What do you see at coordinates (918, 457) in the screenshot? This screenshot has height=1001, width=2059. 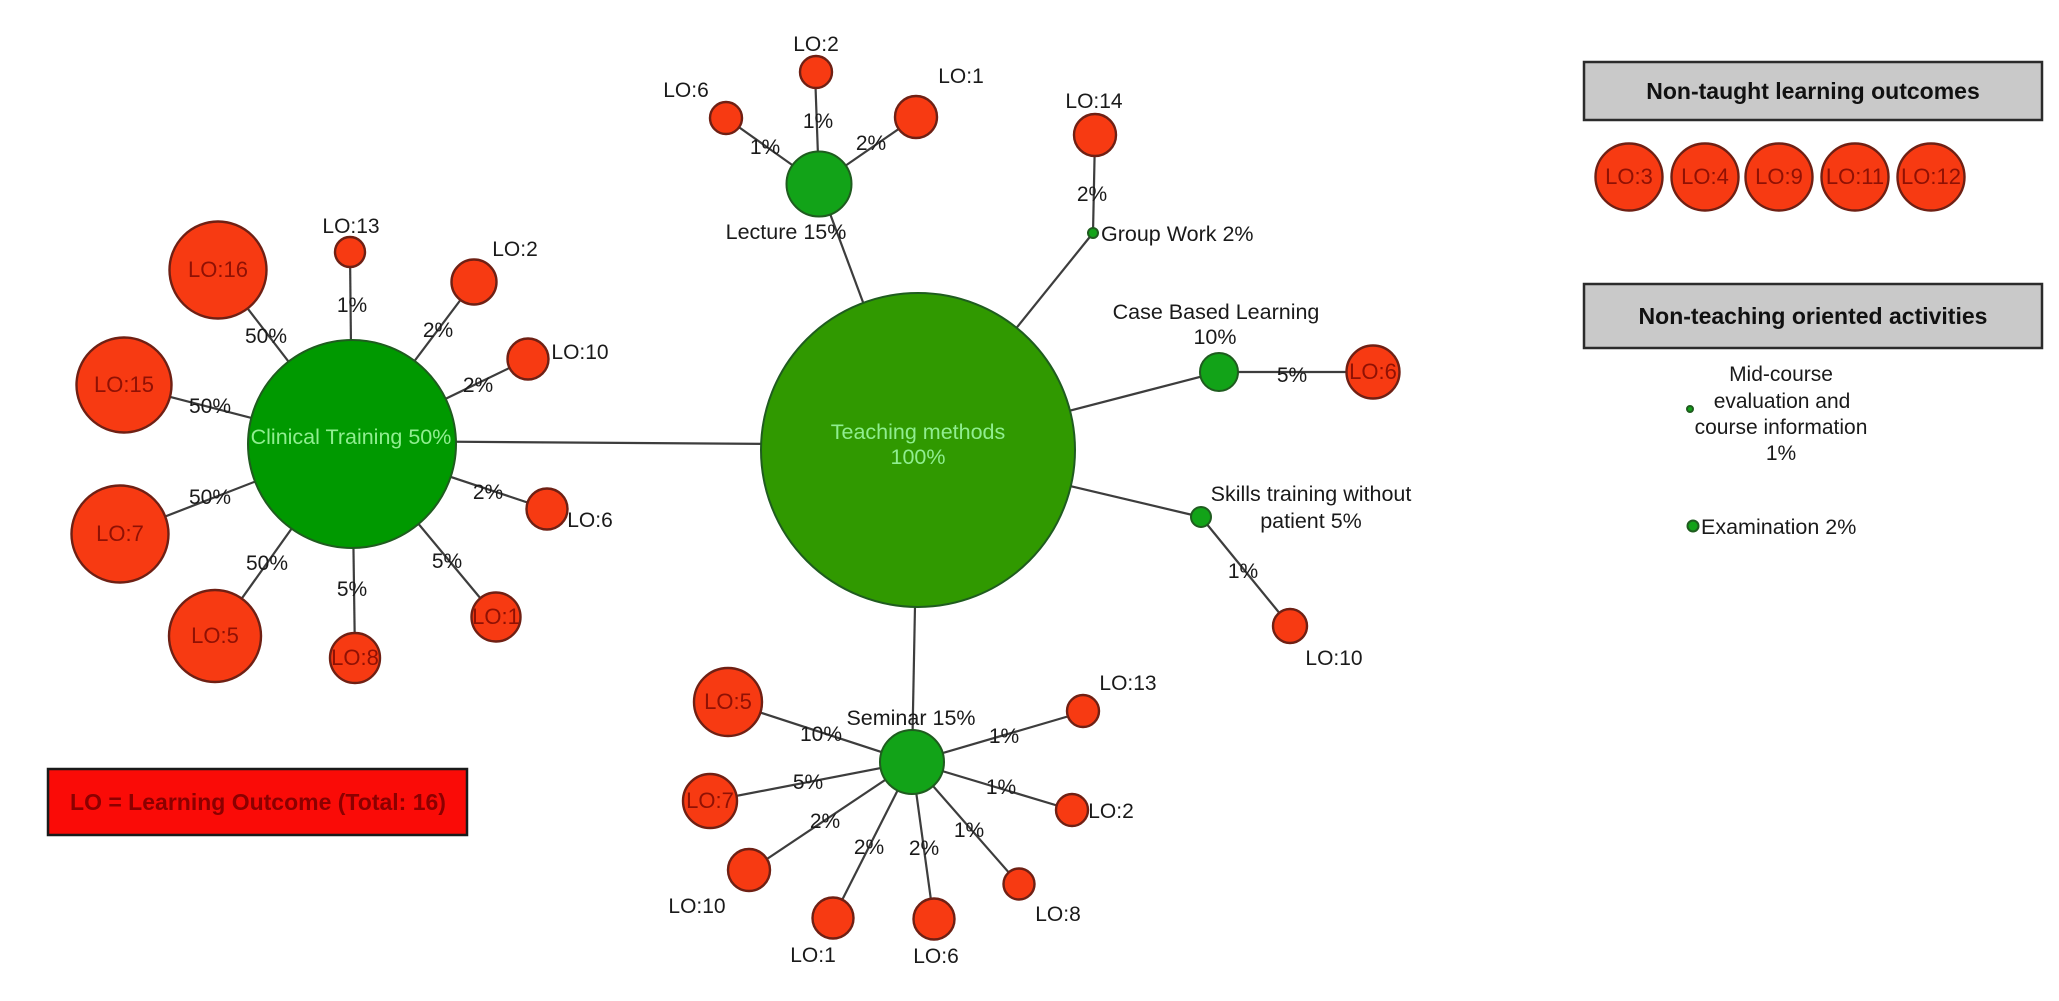 I see `svg-text: 100%` at bounding box center [918, 457].